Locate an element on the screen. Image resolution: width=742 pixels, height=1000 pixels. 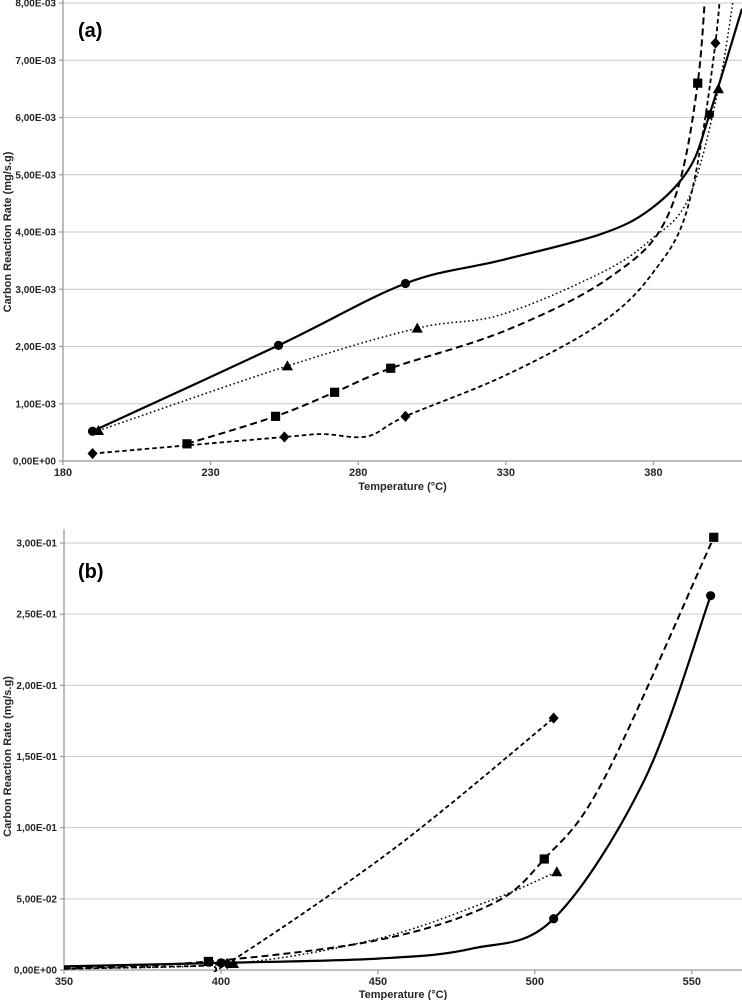
y-tick-label: 8,00E-03 is located at coordinates (35, 5).